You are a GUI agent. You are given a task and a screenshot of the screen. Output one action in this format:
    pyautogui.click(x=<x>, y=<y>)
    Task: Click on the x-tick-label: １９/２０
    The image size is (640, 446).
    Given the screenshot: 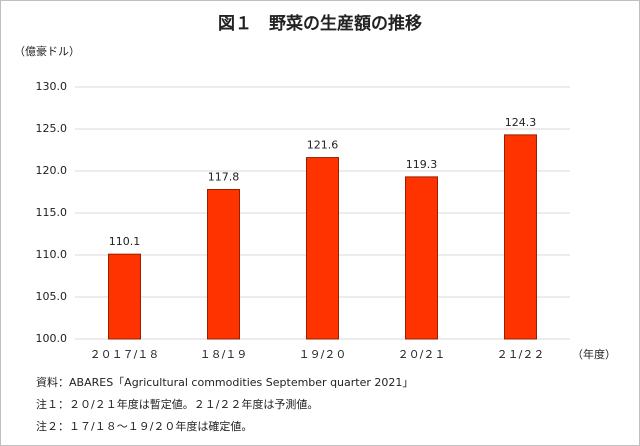 What is the action you would take?
    pyautogui.click(x=323, y=354)
    